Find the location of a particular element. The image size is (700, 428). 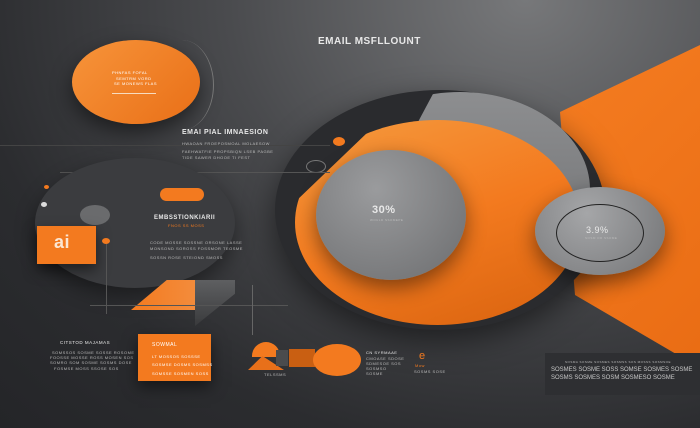

orange-box-line: LT MOSSOS SOSSSE is located at coordinates (176, 356).